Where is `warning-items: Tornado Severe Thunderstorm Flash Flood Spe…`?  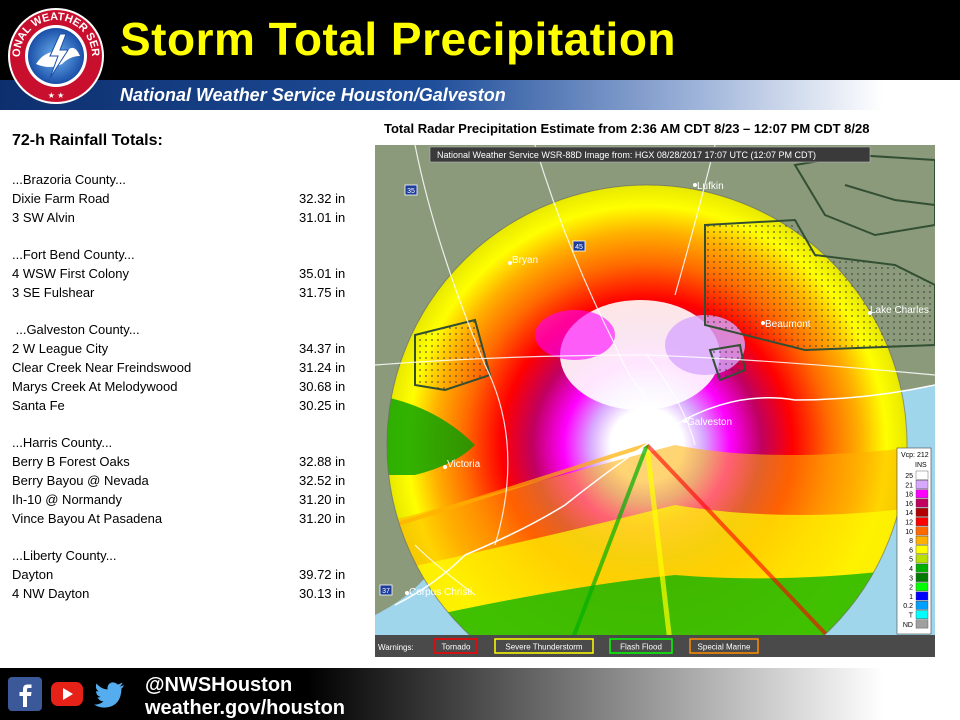 warning-items: Tornado Severe Thunderstorm Flash Flood Spe… is located at coordinates (596, 646).